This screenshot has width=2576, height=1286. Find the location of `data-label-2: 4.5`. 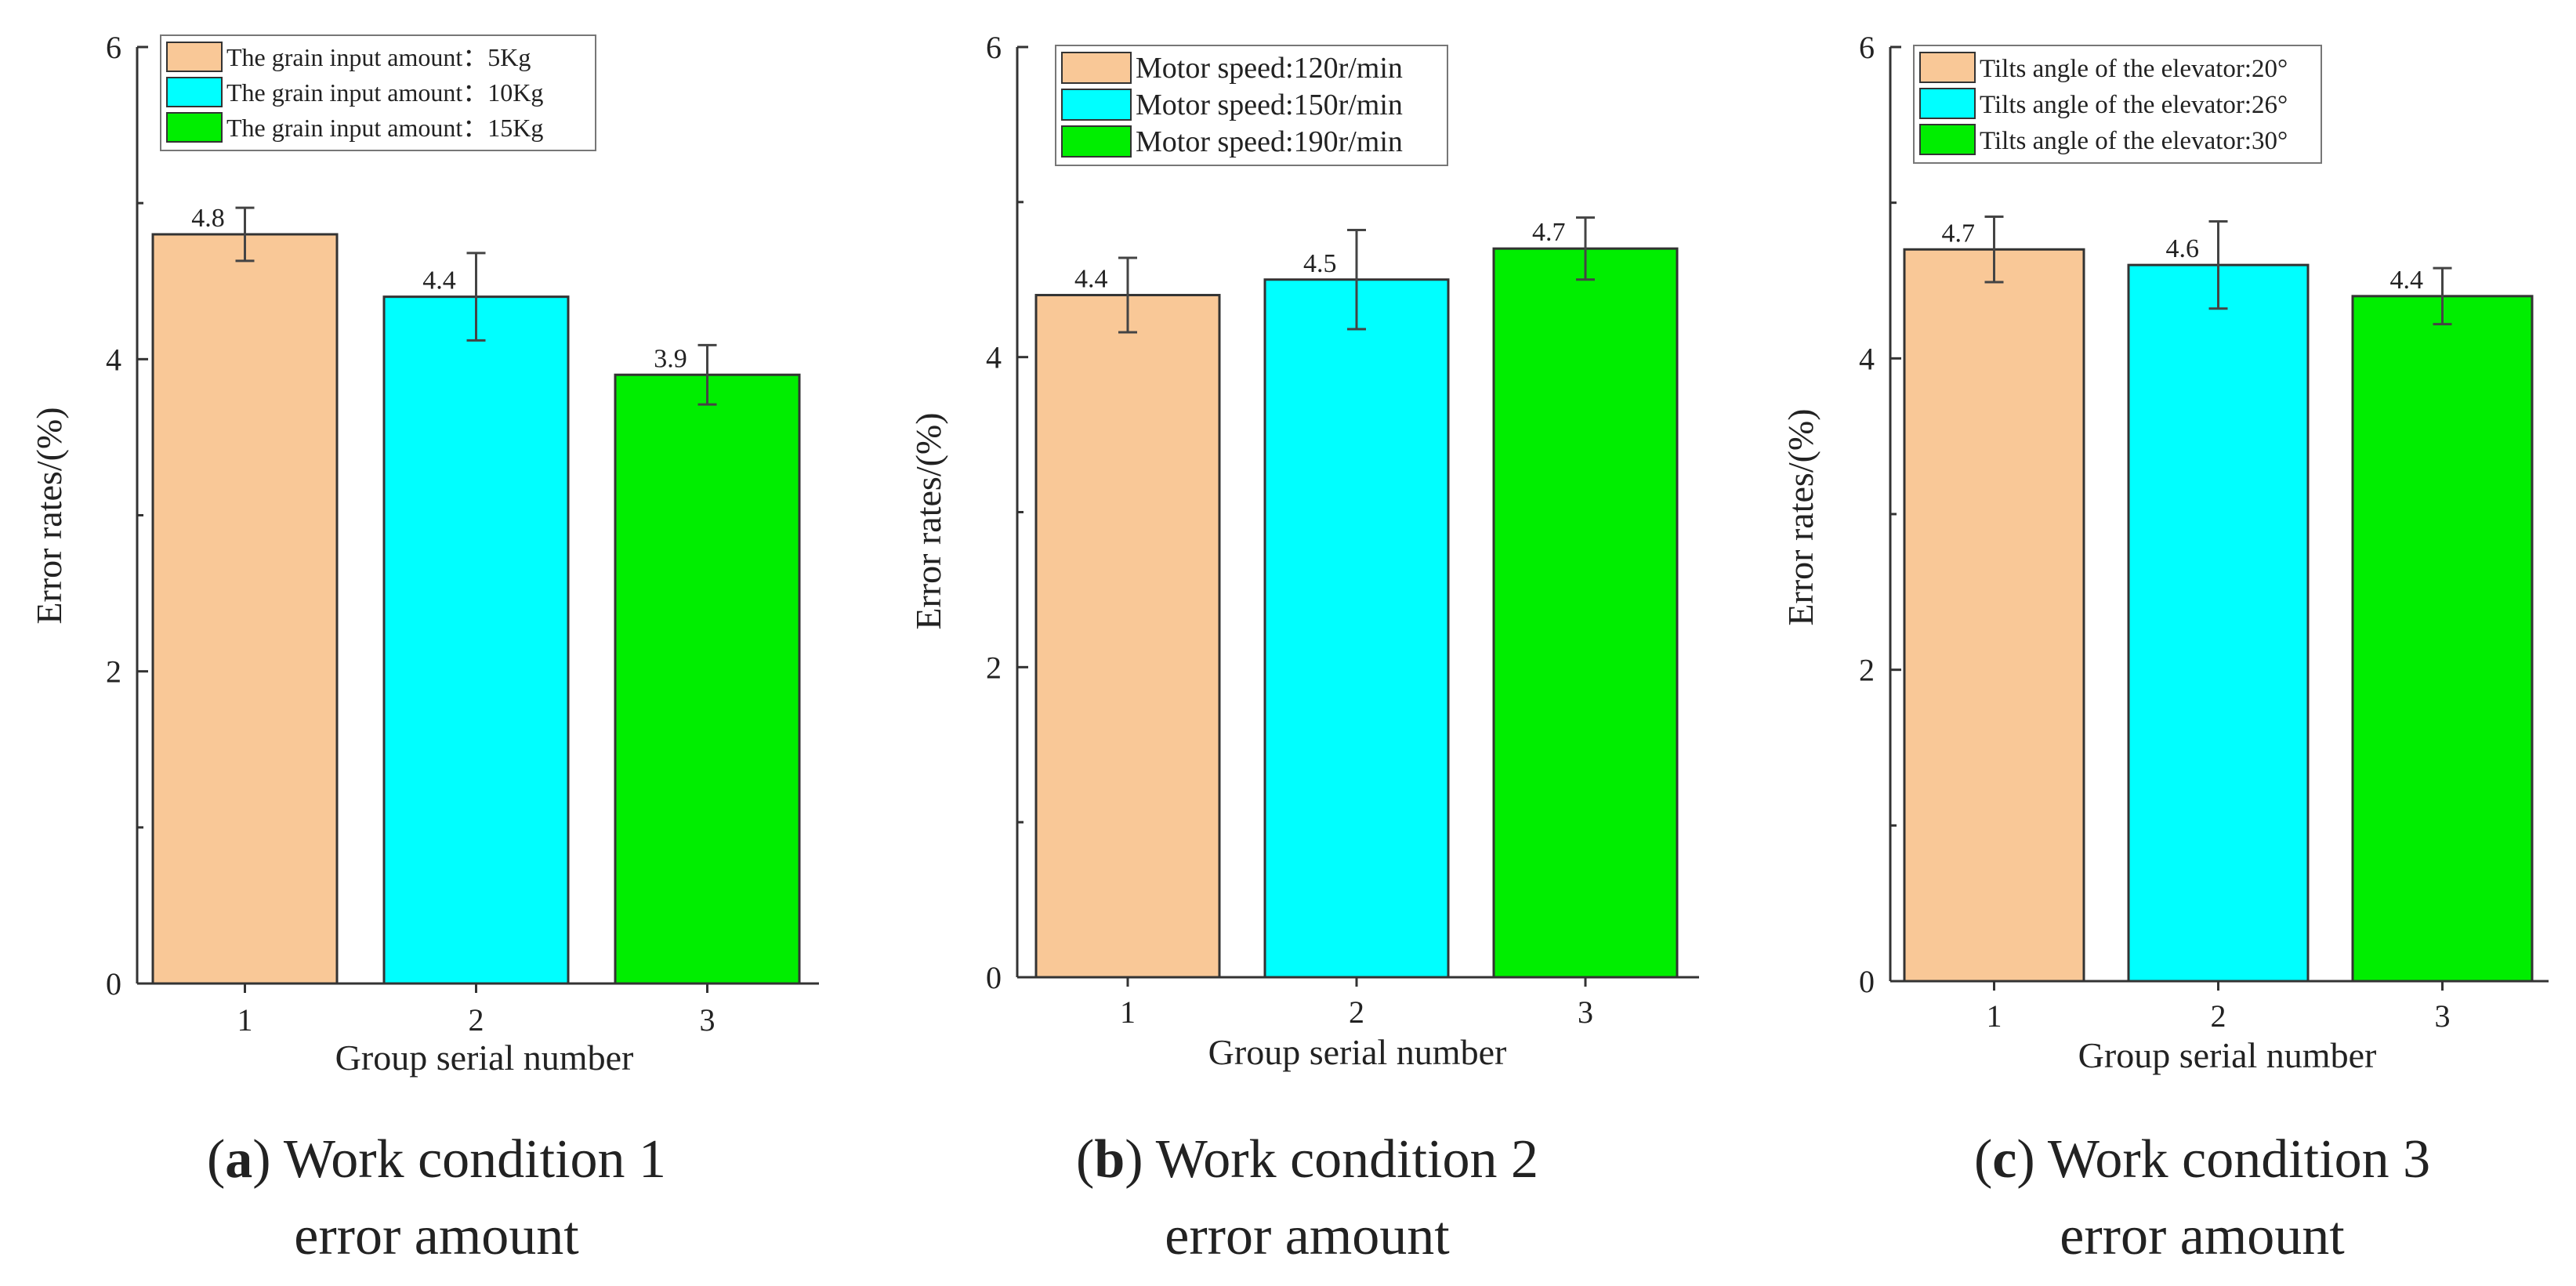

data-label-2: 4.5 is located at coordinates (1320, 263).